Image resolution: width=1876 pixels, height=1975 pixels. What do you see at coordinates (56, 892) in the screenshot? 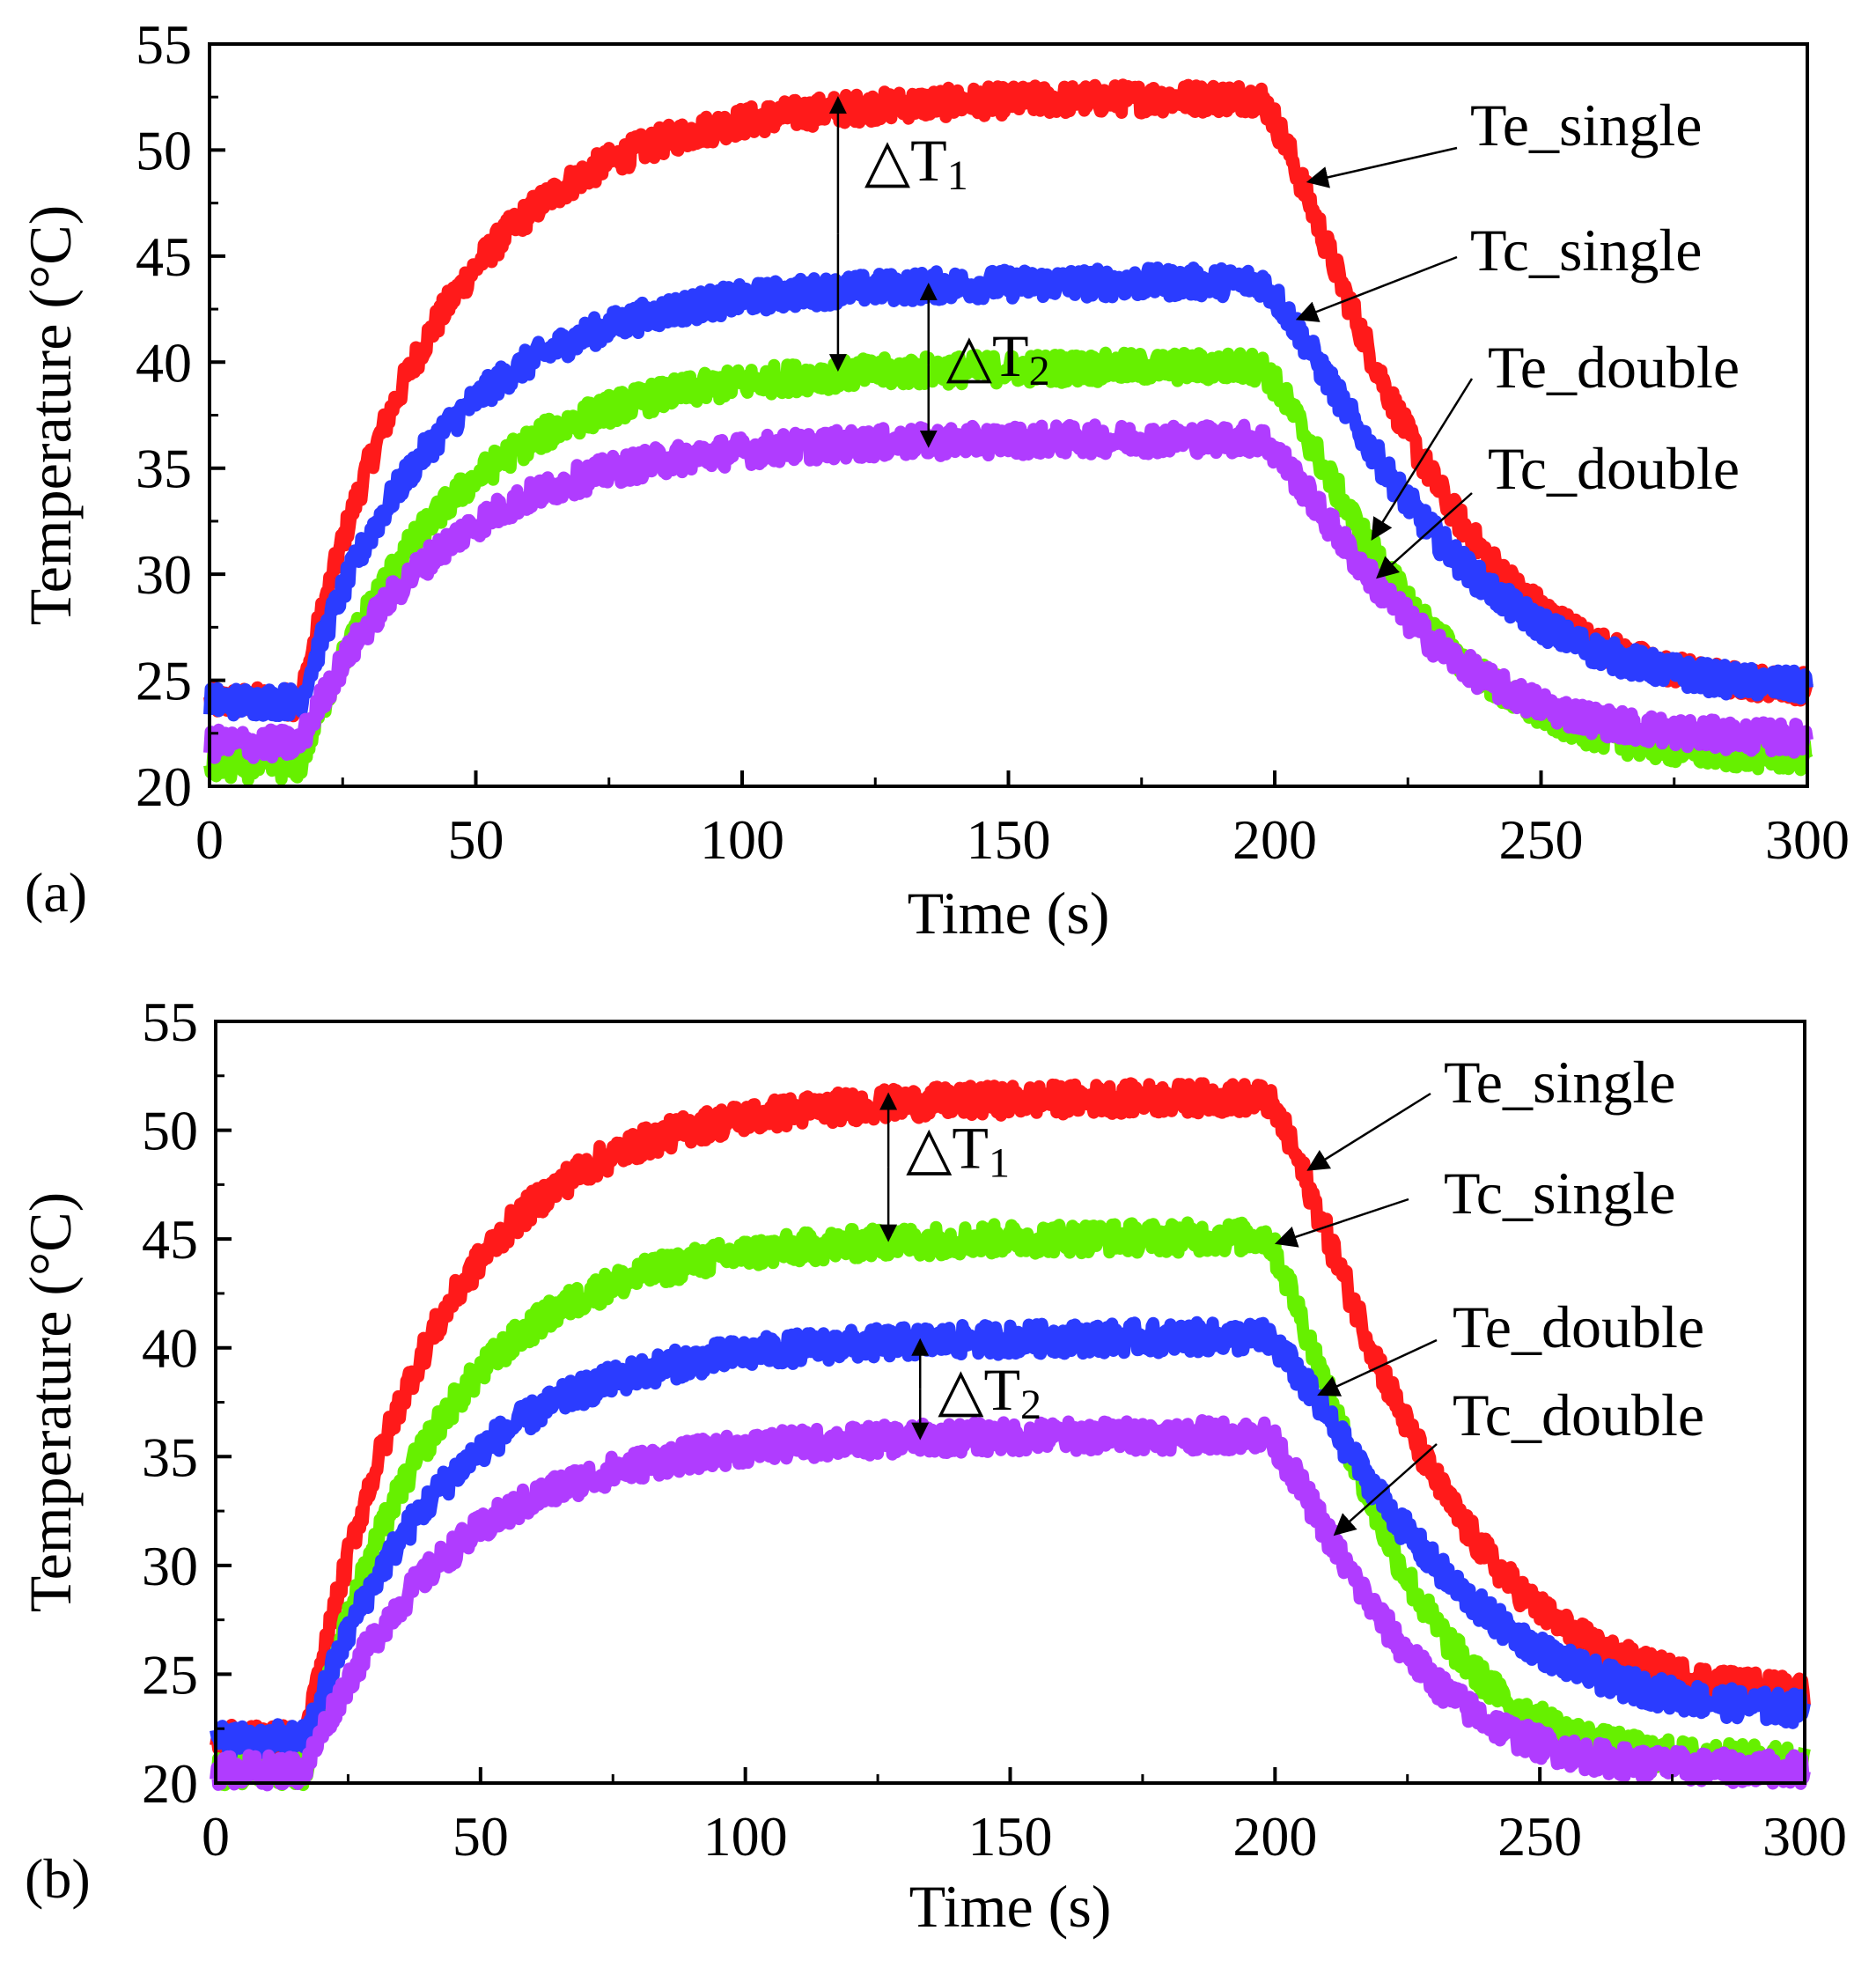
I see `panel-label: (a)` at bounding box center [56, 892].